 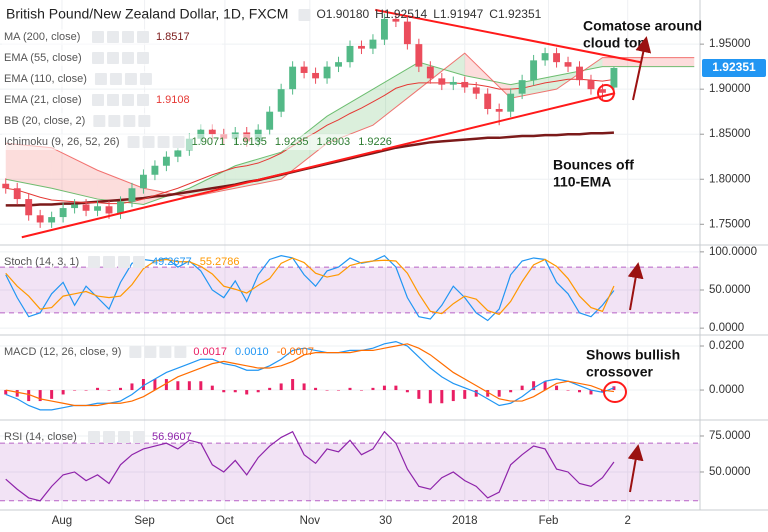 I want to click on legend-name: EMA (110, close), so click(x=45, y=79).